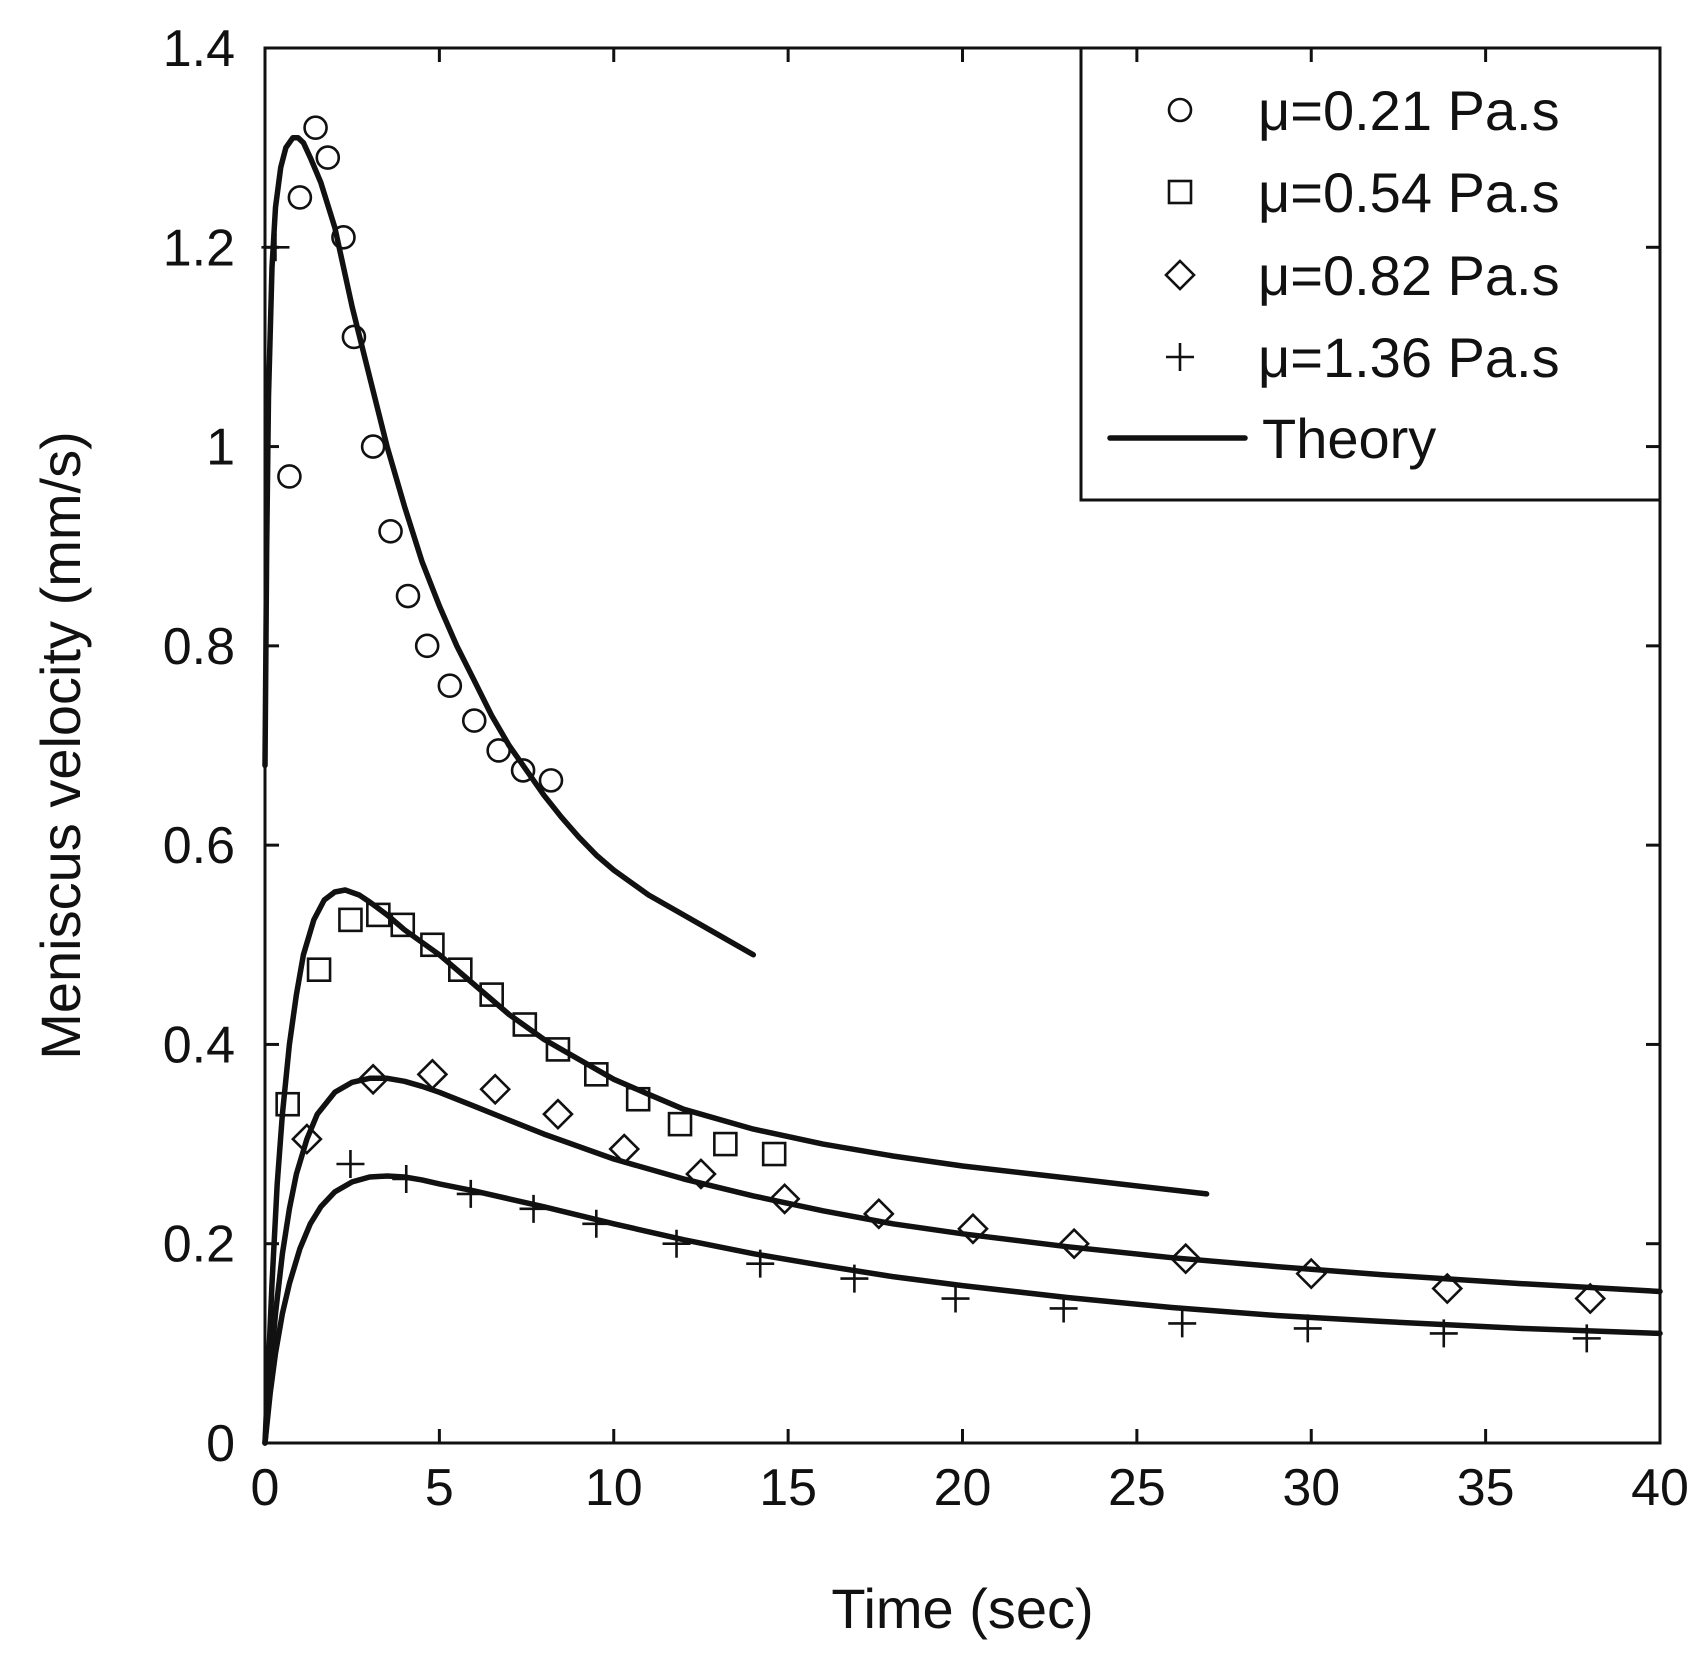 The width and height of the screenshot is (1701, 1661). I want to click on y-tick-label: 1.4, so click(199, 49).